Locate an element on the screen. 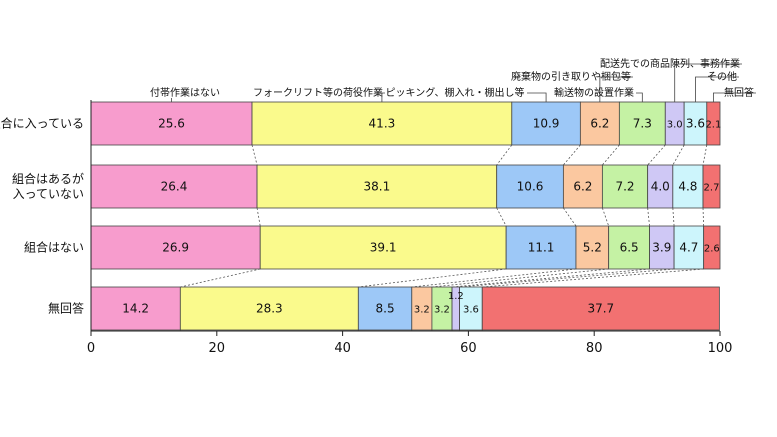 This screenshot has width=777, height=437. legend-label: その他 is located at coordinates (722, 76).